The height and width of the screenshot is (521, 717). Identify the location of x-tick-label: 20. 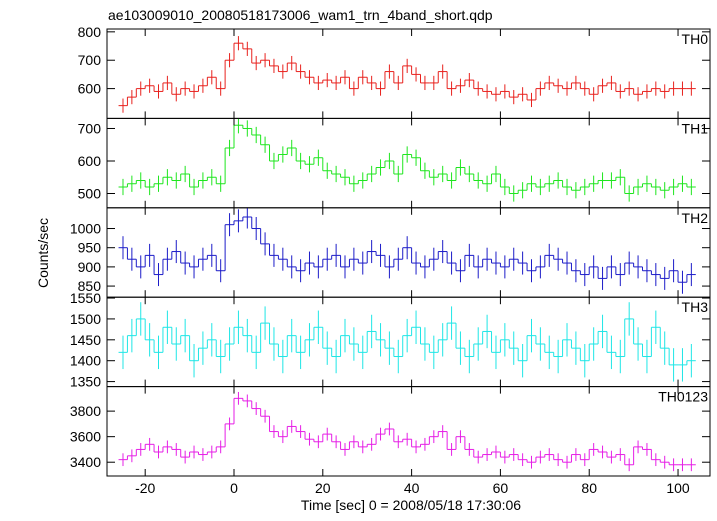
(323, 488).